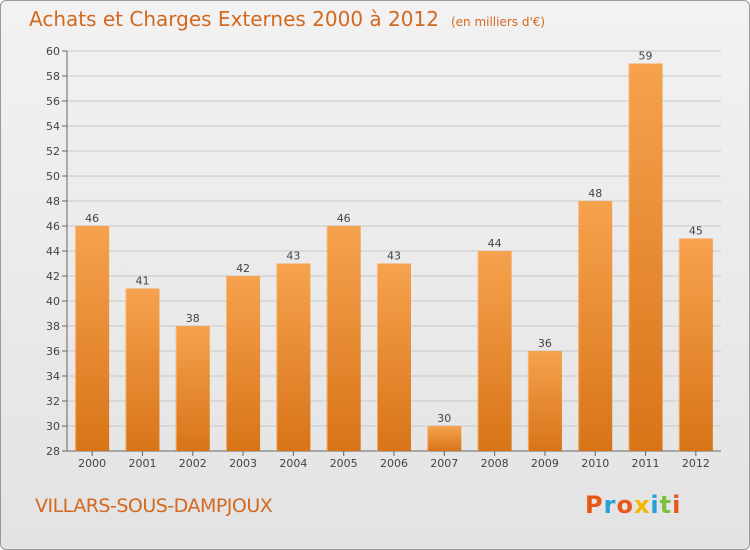  I want to click on x-tick-label: 2002, so click(193, 463).